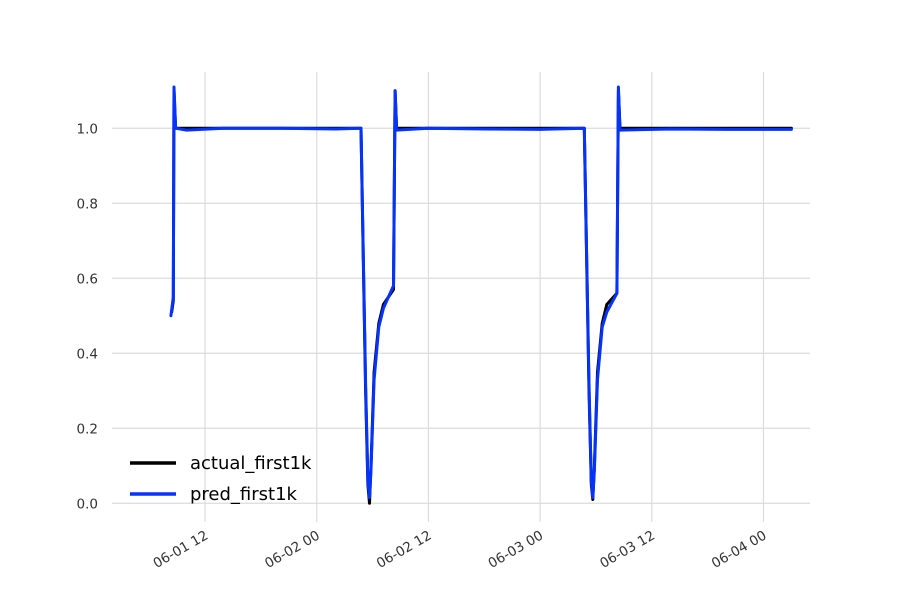  I want to click on y-tick-label: 0.2, so click(87, 429).